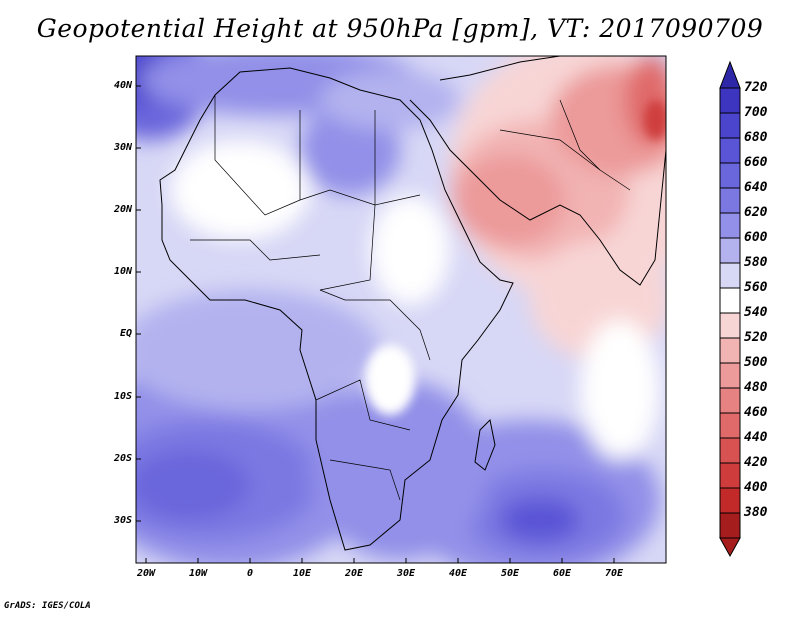 The height and width of the screenshot is (618, 800). Describe the element at coordinates (730, 547) in the screenshot. I see `colorbar-bottom-arrow` at that location.